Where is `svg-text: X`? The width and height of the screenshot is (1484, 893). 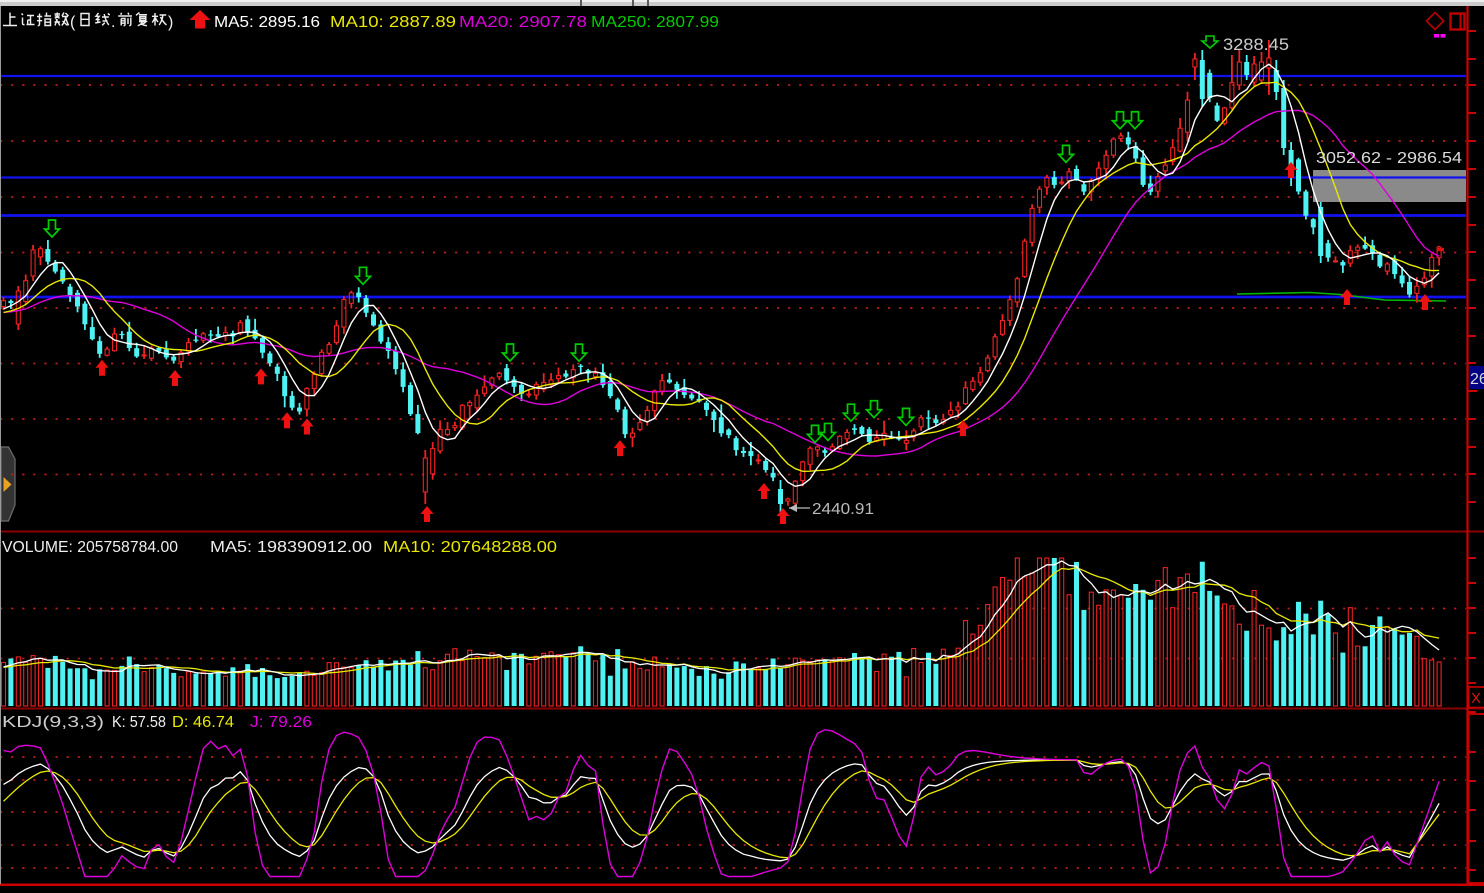
svg-text: X is located at coordinates (1476, 698).